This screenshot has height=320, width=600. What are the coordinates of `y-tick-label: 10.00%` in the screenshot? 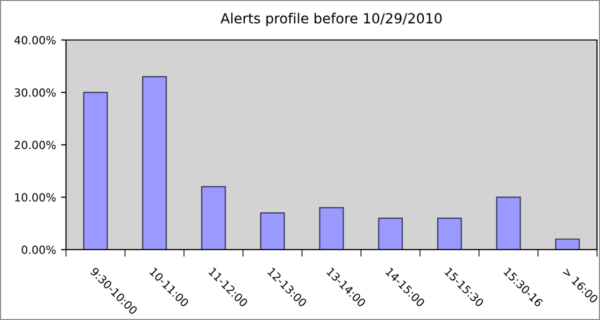 It's located at (35, 197).